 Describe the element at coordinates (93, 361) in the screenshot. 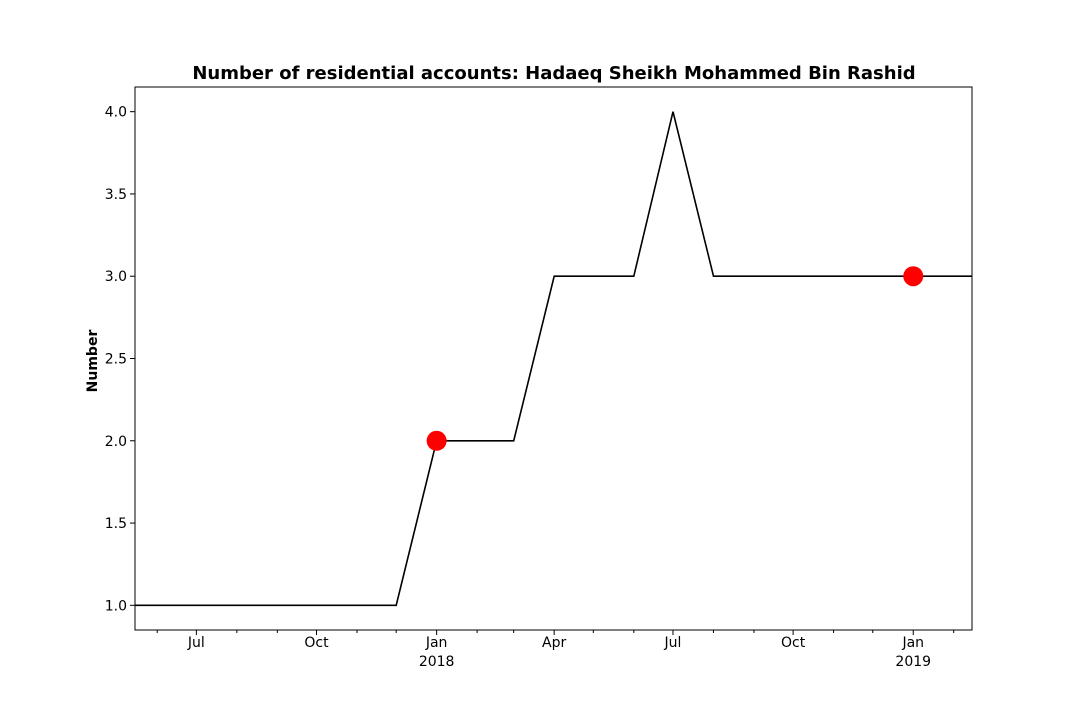

I see `y-axis-label: Number` at that location.